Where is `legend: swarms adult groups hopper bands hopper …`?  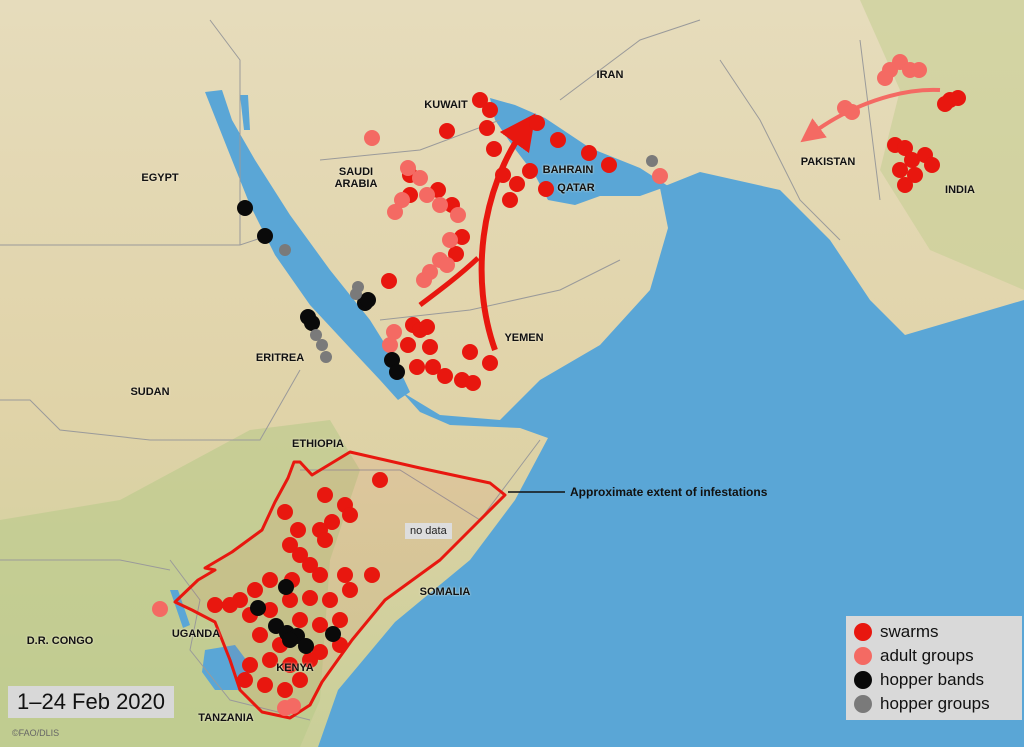 legend: swarms adult groups hopper bands hopper … is located at coordinates (934, 668).